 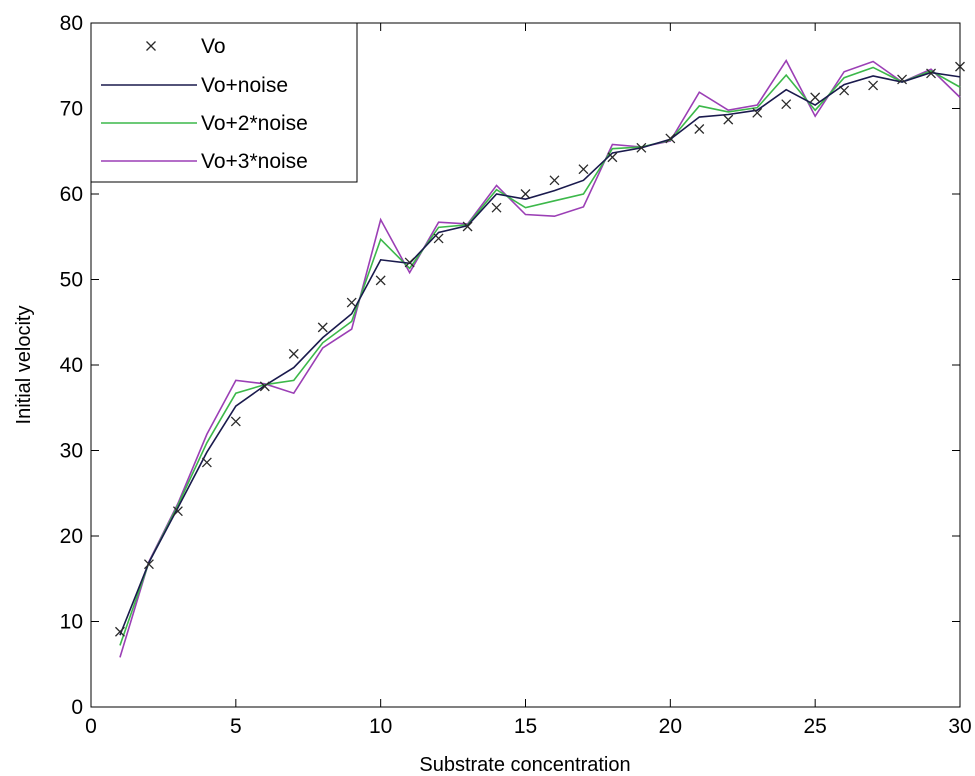 What do you see at coordinates (525, 726) in the screenshot?
I see `x-tick-label: 15` at bounding box center [525, 726].